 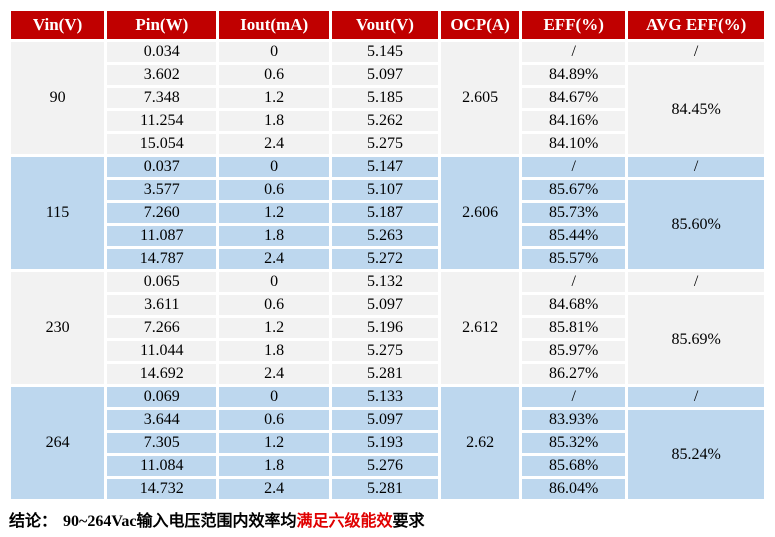 What do you see at coordinates (385, 236) in the screenshot?
I see `vout-cell: 5.263` at bounding box center [385, 236].